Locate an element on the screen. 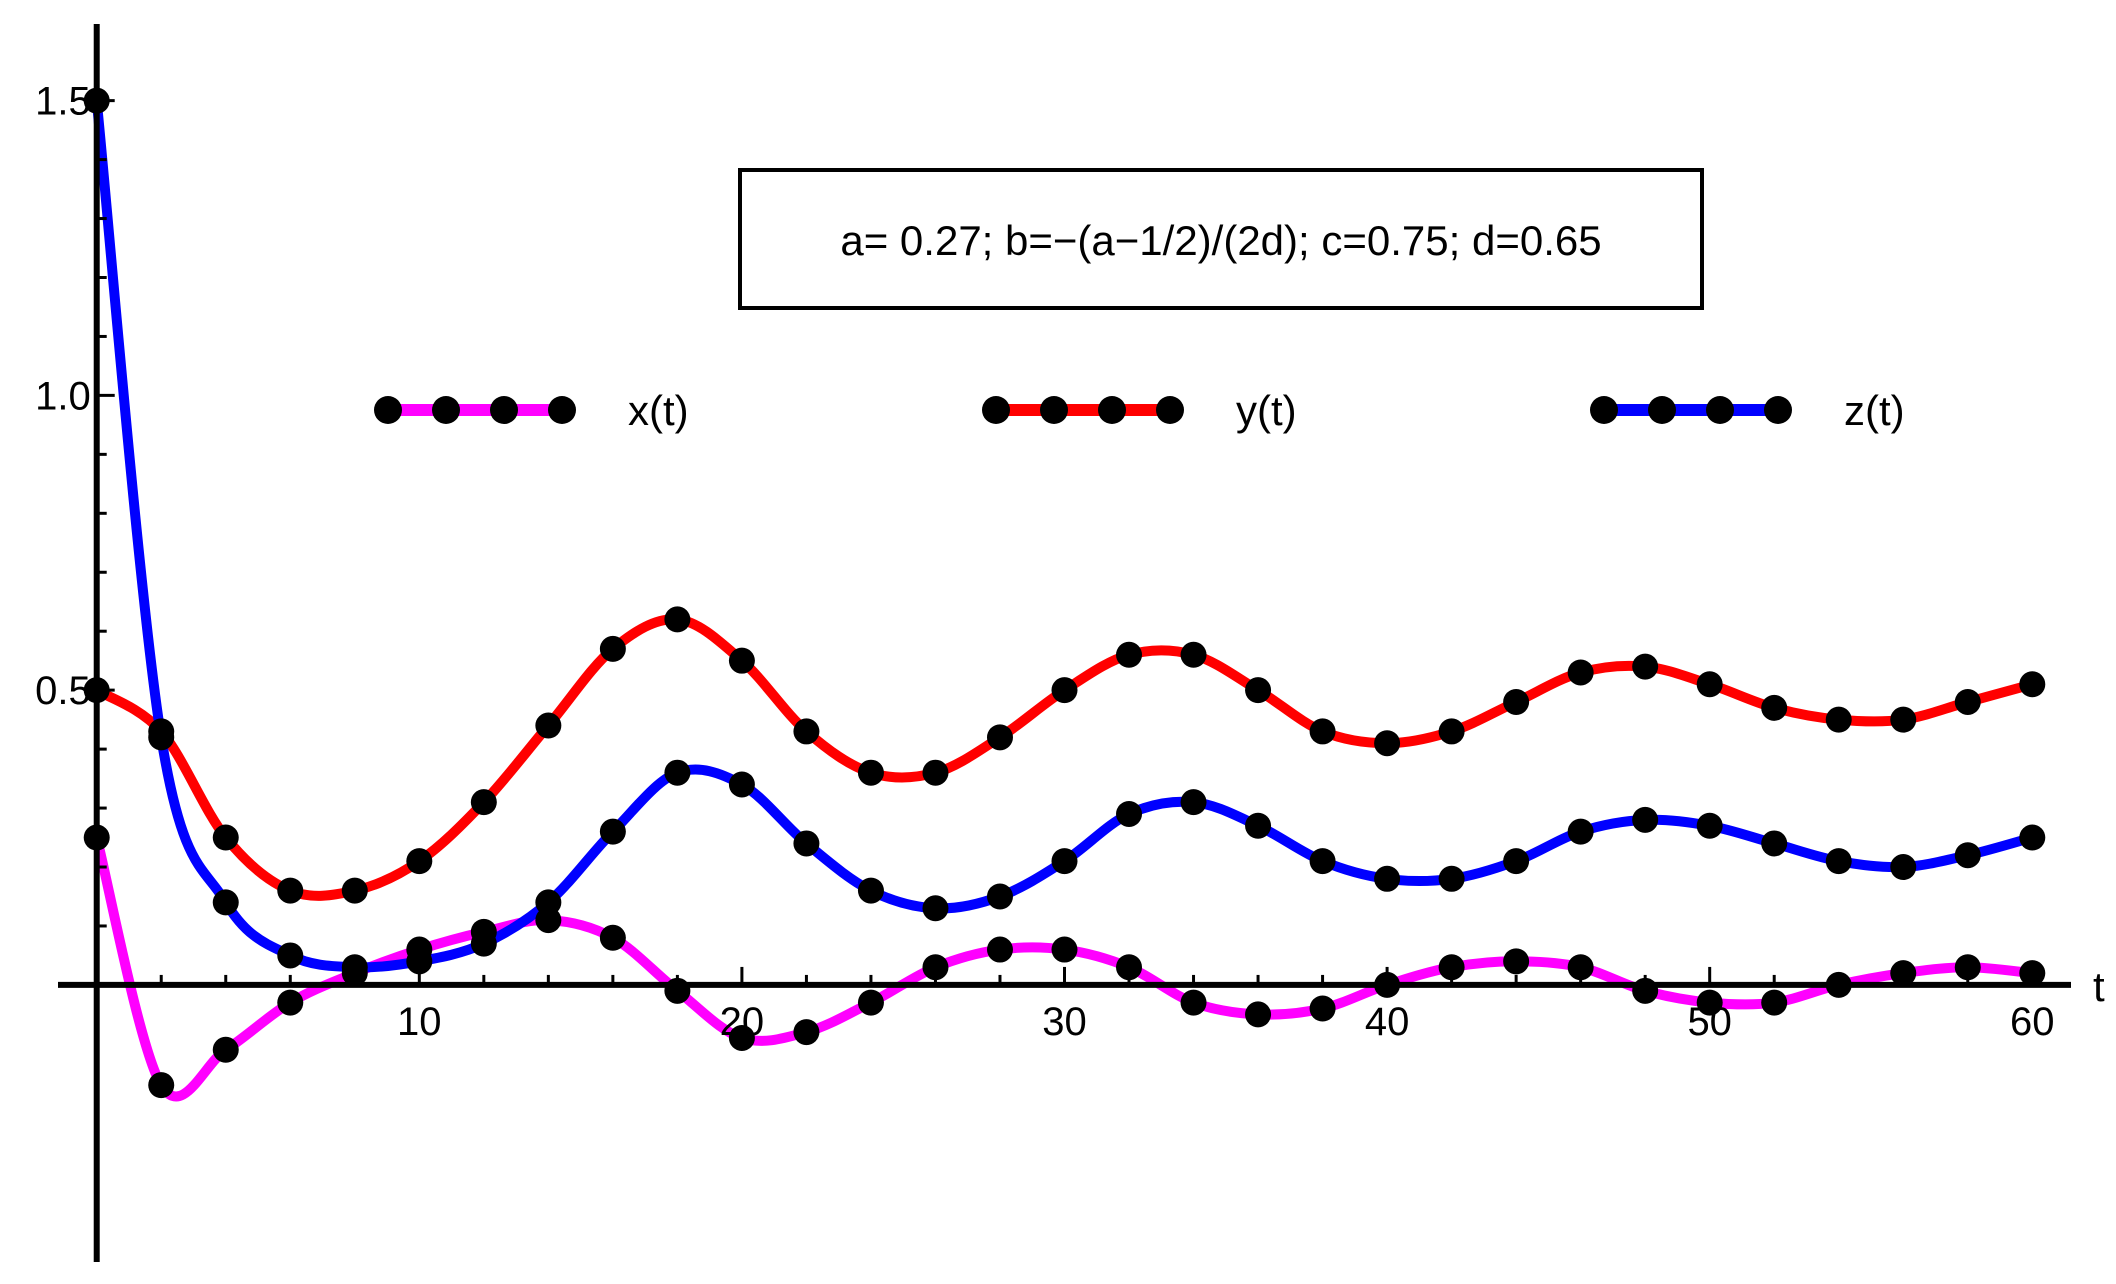  x-tick-label: 10 is located at coordinates (419, 1022).